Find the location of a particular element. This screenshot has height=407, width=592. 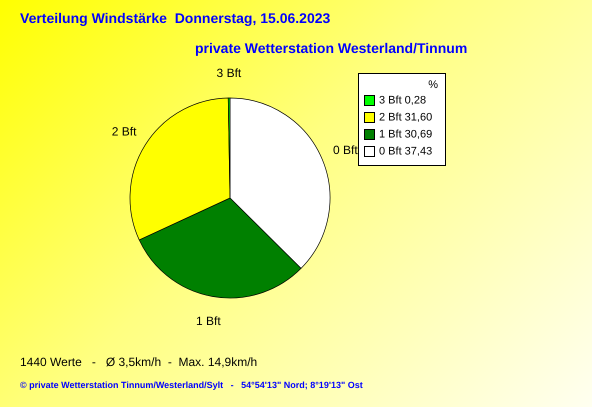

text: © private Wetterstation Tinnum/Westerland/Sylt - 54°54'13" Nord; 8°19'13" Ost is located at coordinates (191, 385).